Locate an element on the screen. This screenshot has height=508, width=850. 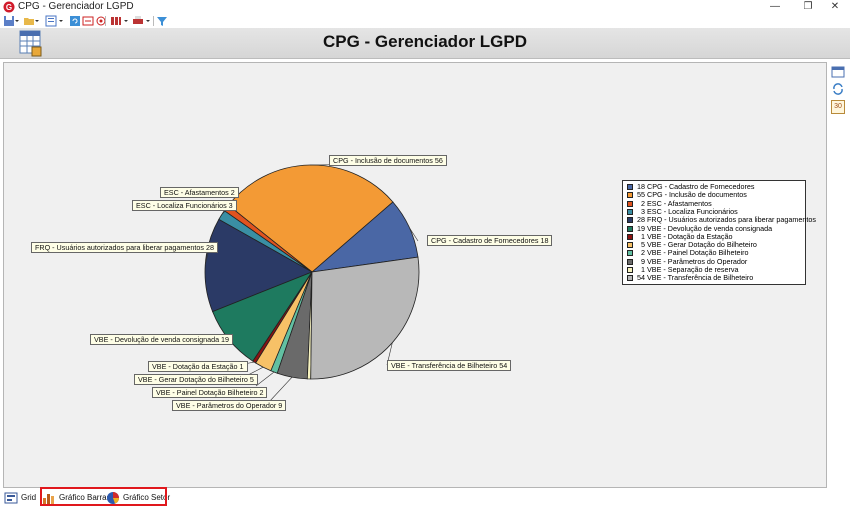
tab-bar-chart: Gráfico Barras is located at coordinates (76, 498).